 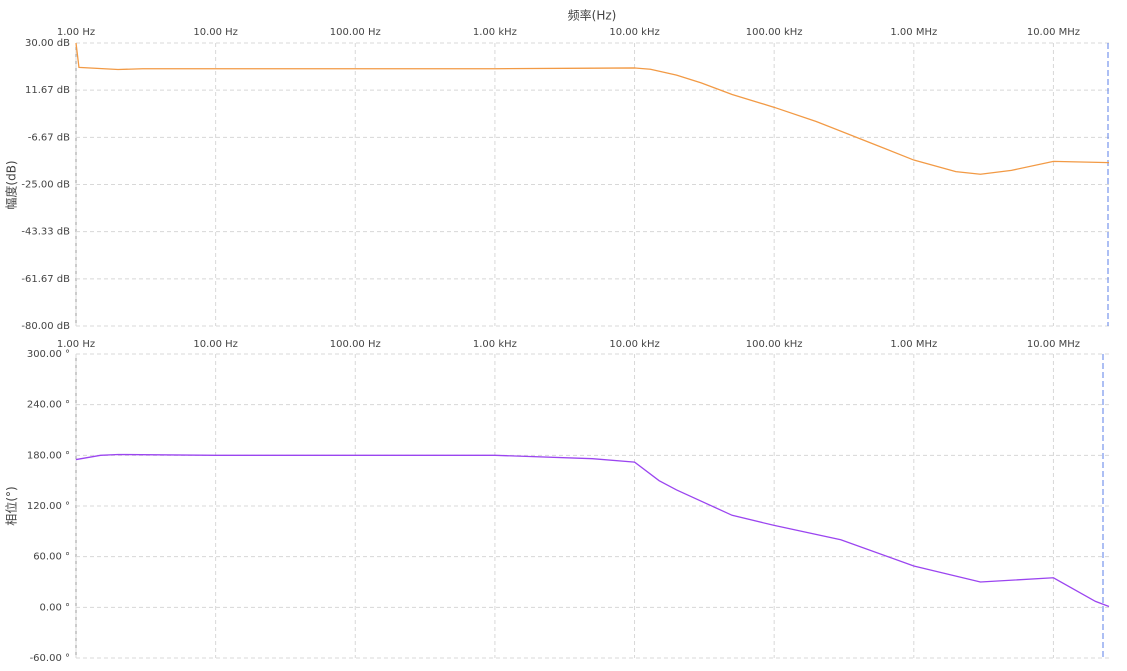 What do you see at coordinates (45, 232) in the screenshot?
I see `y-tick-label: -43.33 dB` at bounding box center [45, 232].